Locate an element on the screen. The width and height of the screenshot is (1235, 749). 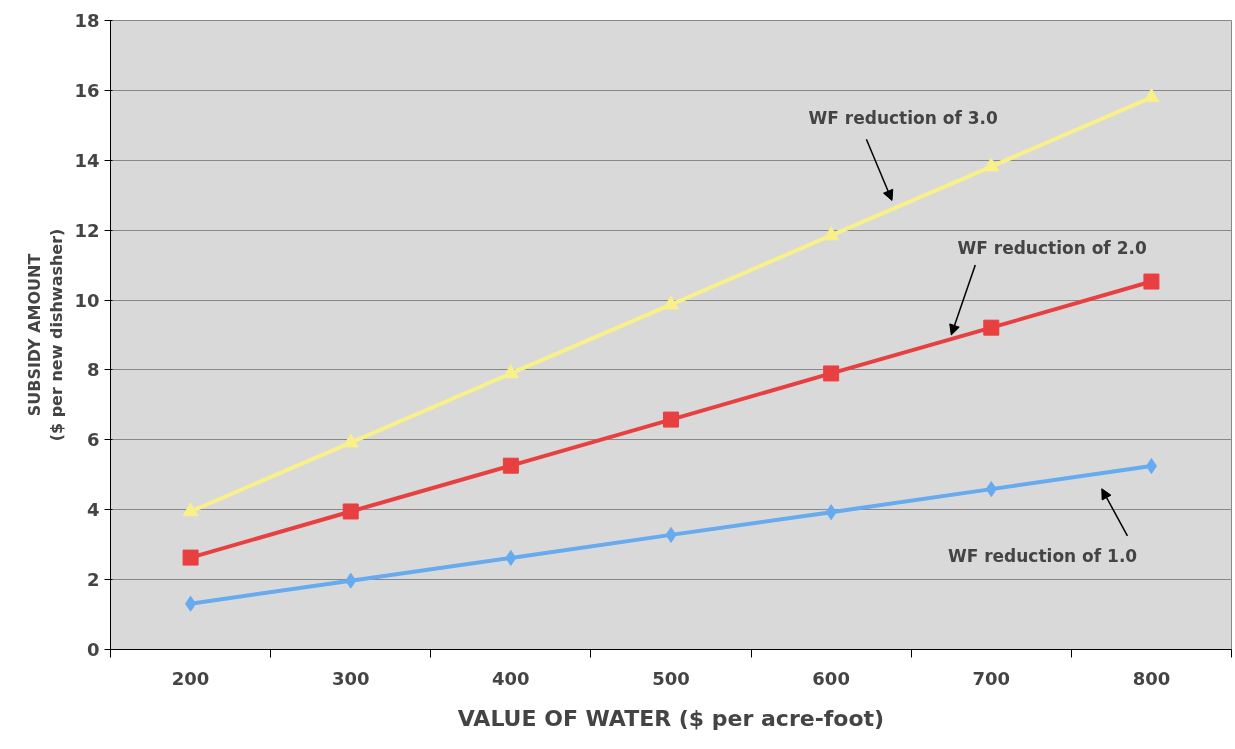
y-tick-label: 0 is located at coordinates (93, 649).